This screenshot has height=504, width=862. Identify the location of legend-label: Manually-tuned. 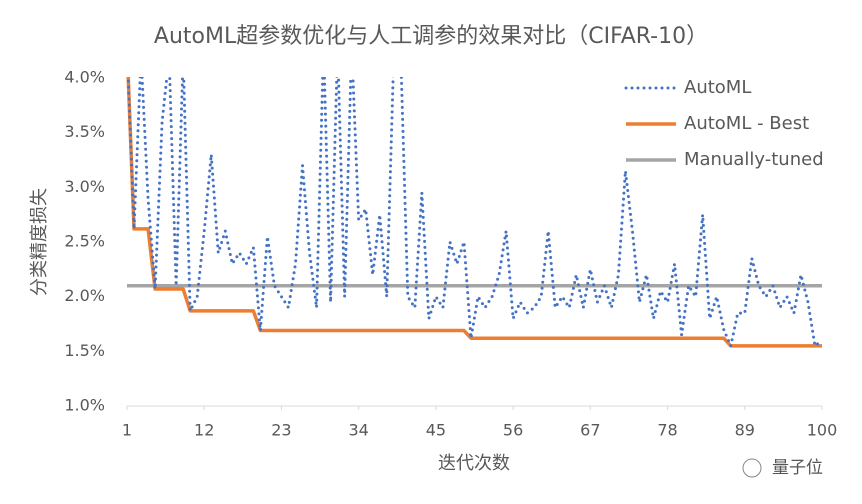
(754, 159).